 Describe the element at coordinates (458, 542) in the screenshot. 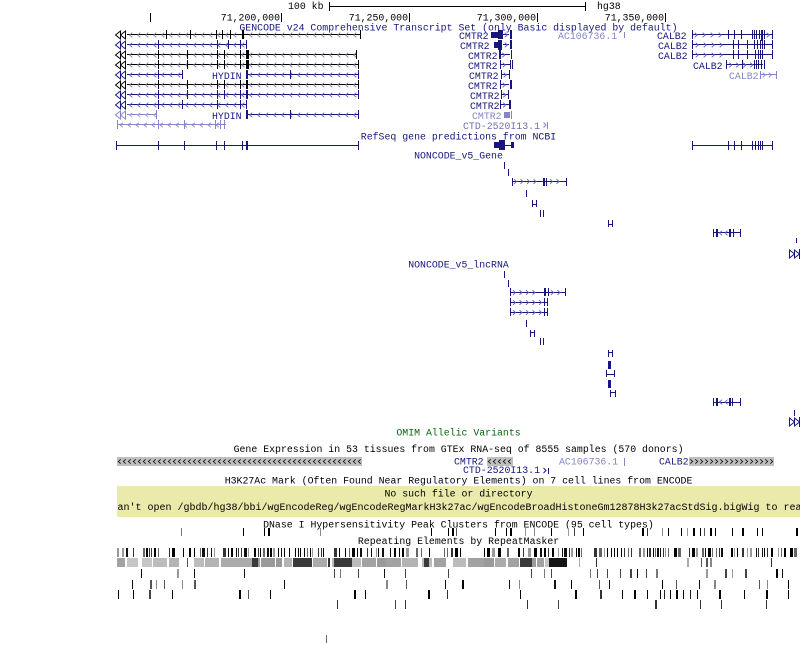

I see `svg-text:Repeating Elements by RepeatMa: Repeating Elements by RepeatMasker` at that location.